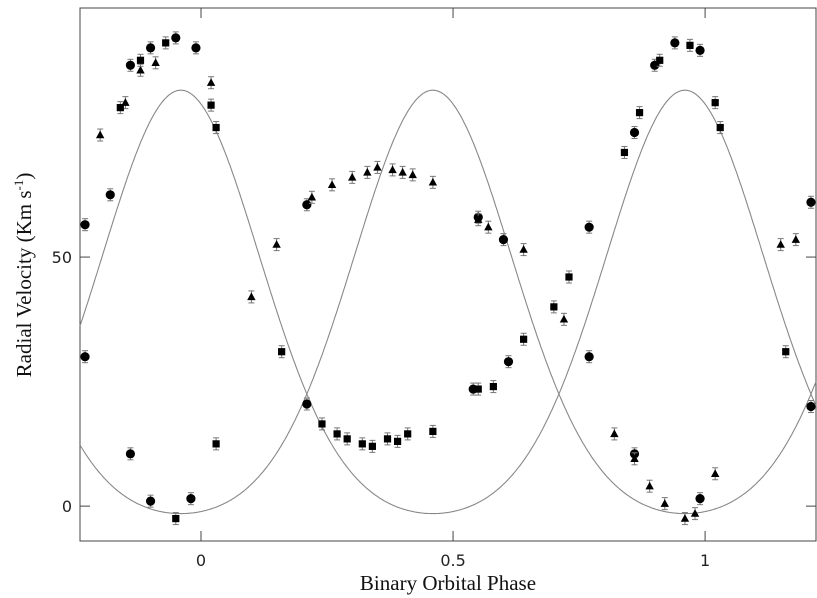 The image size is (817, 598). What do you see at coordinates (24, 284) in the screenshot?
I see `y-axis-title-main: Radial Velocity (Km s` at bounding box center [24, 284].